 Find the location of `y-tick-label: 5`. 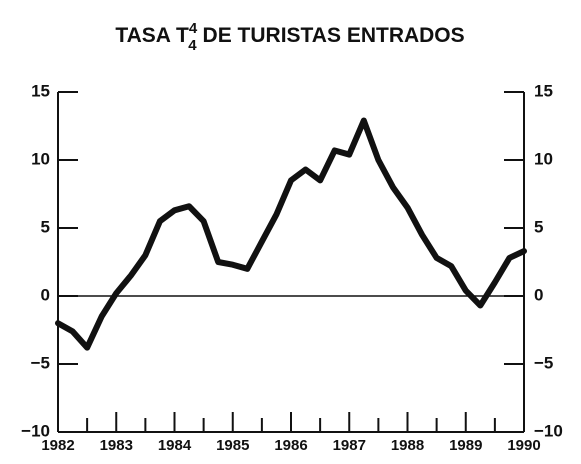

y-tick-label: 5 is located at coordinates (45, 226).